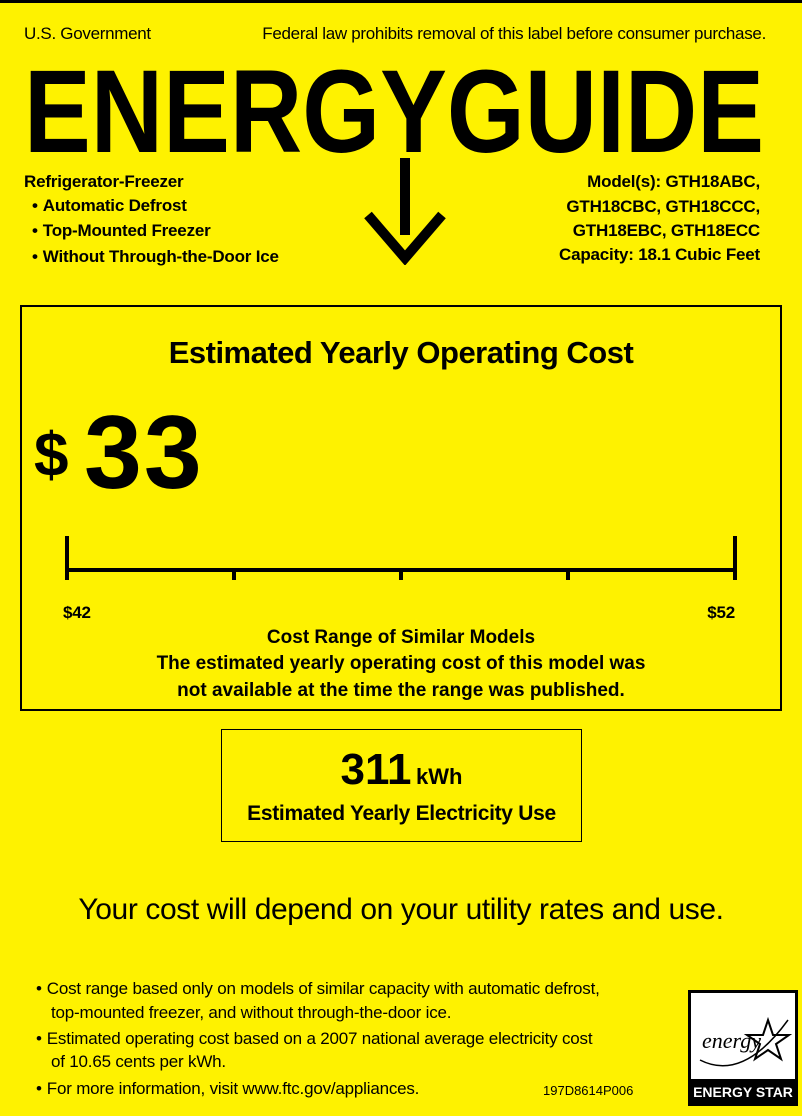 This screenshot has height=1116, width=802. I want to click on feature: Automatic Defrost, so click(109, 206).